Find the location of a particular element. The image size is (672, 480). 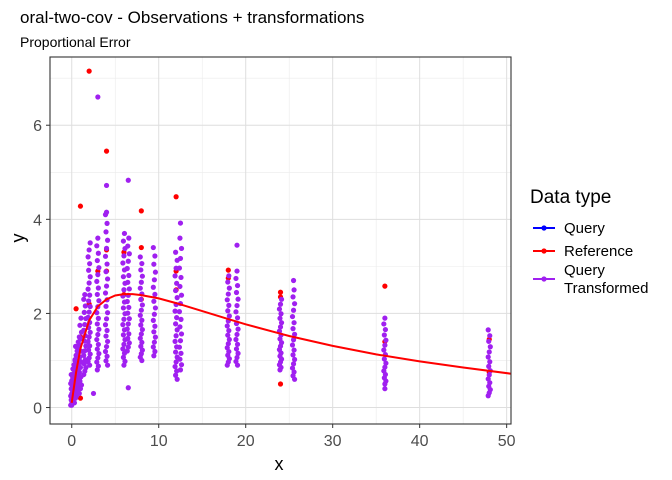

y-tick-label: 4 is located at coordinates (37, 220).